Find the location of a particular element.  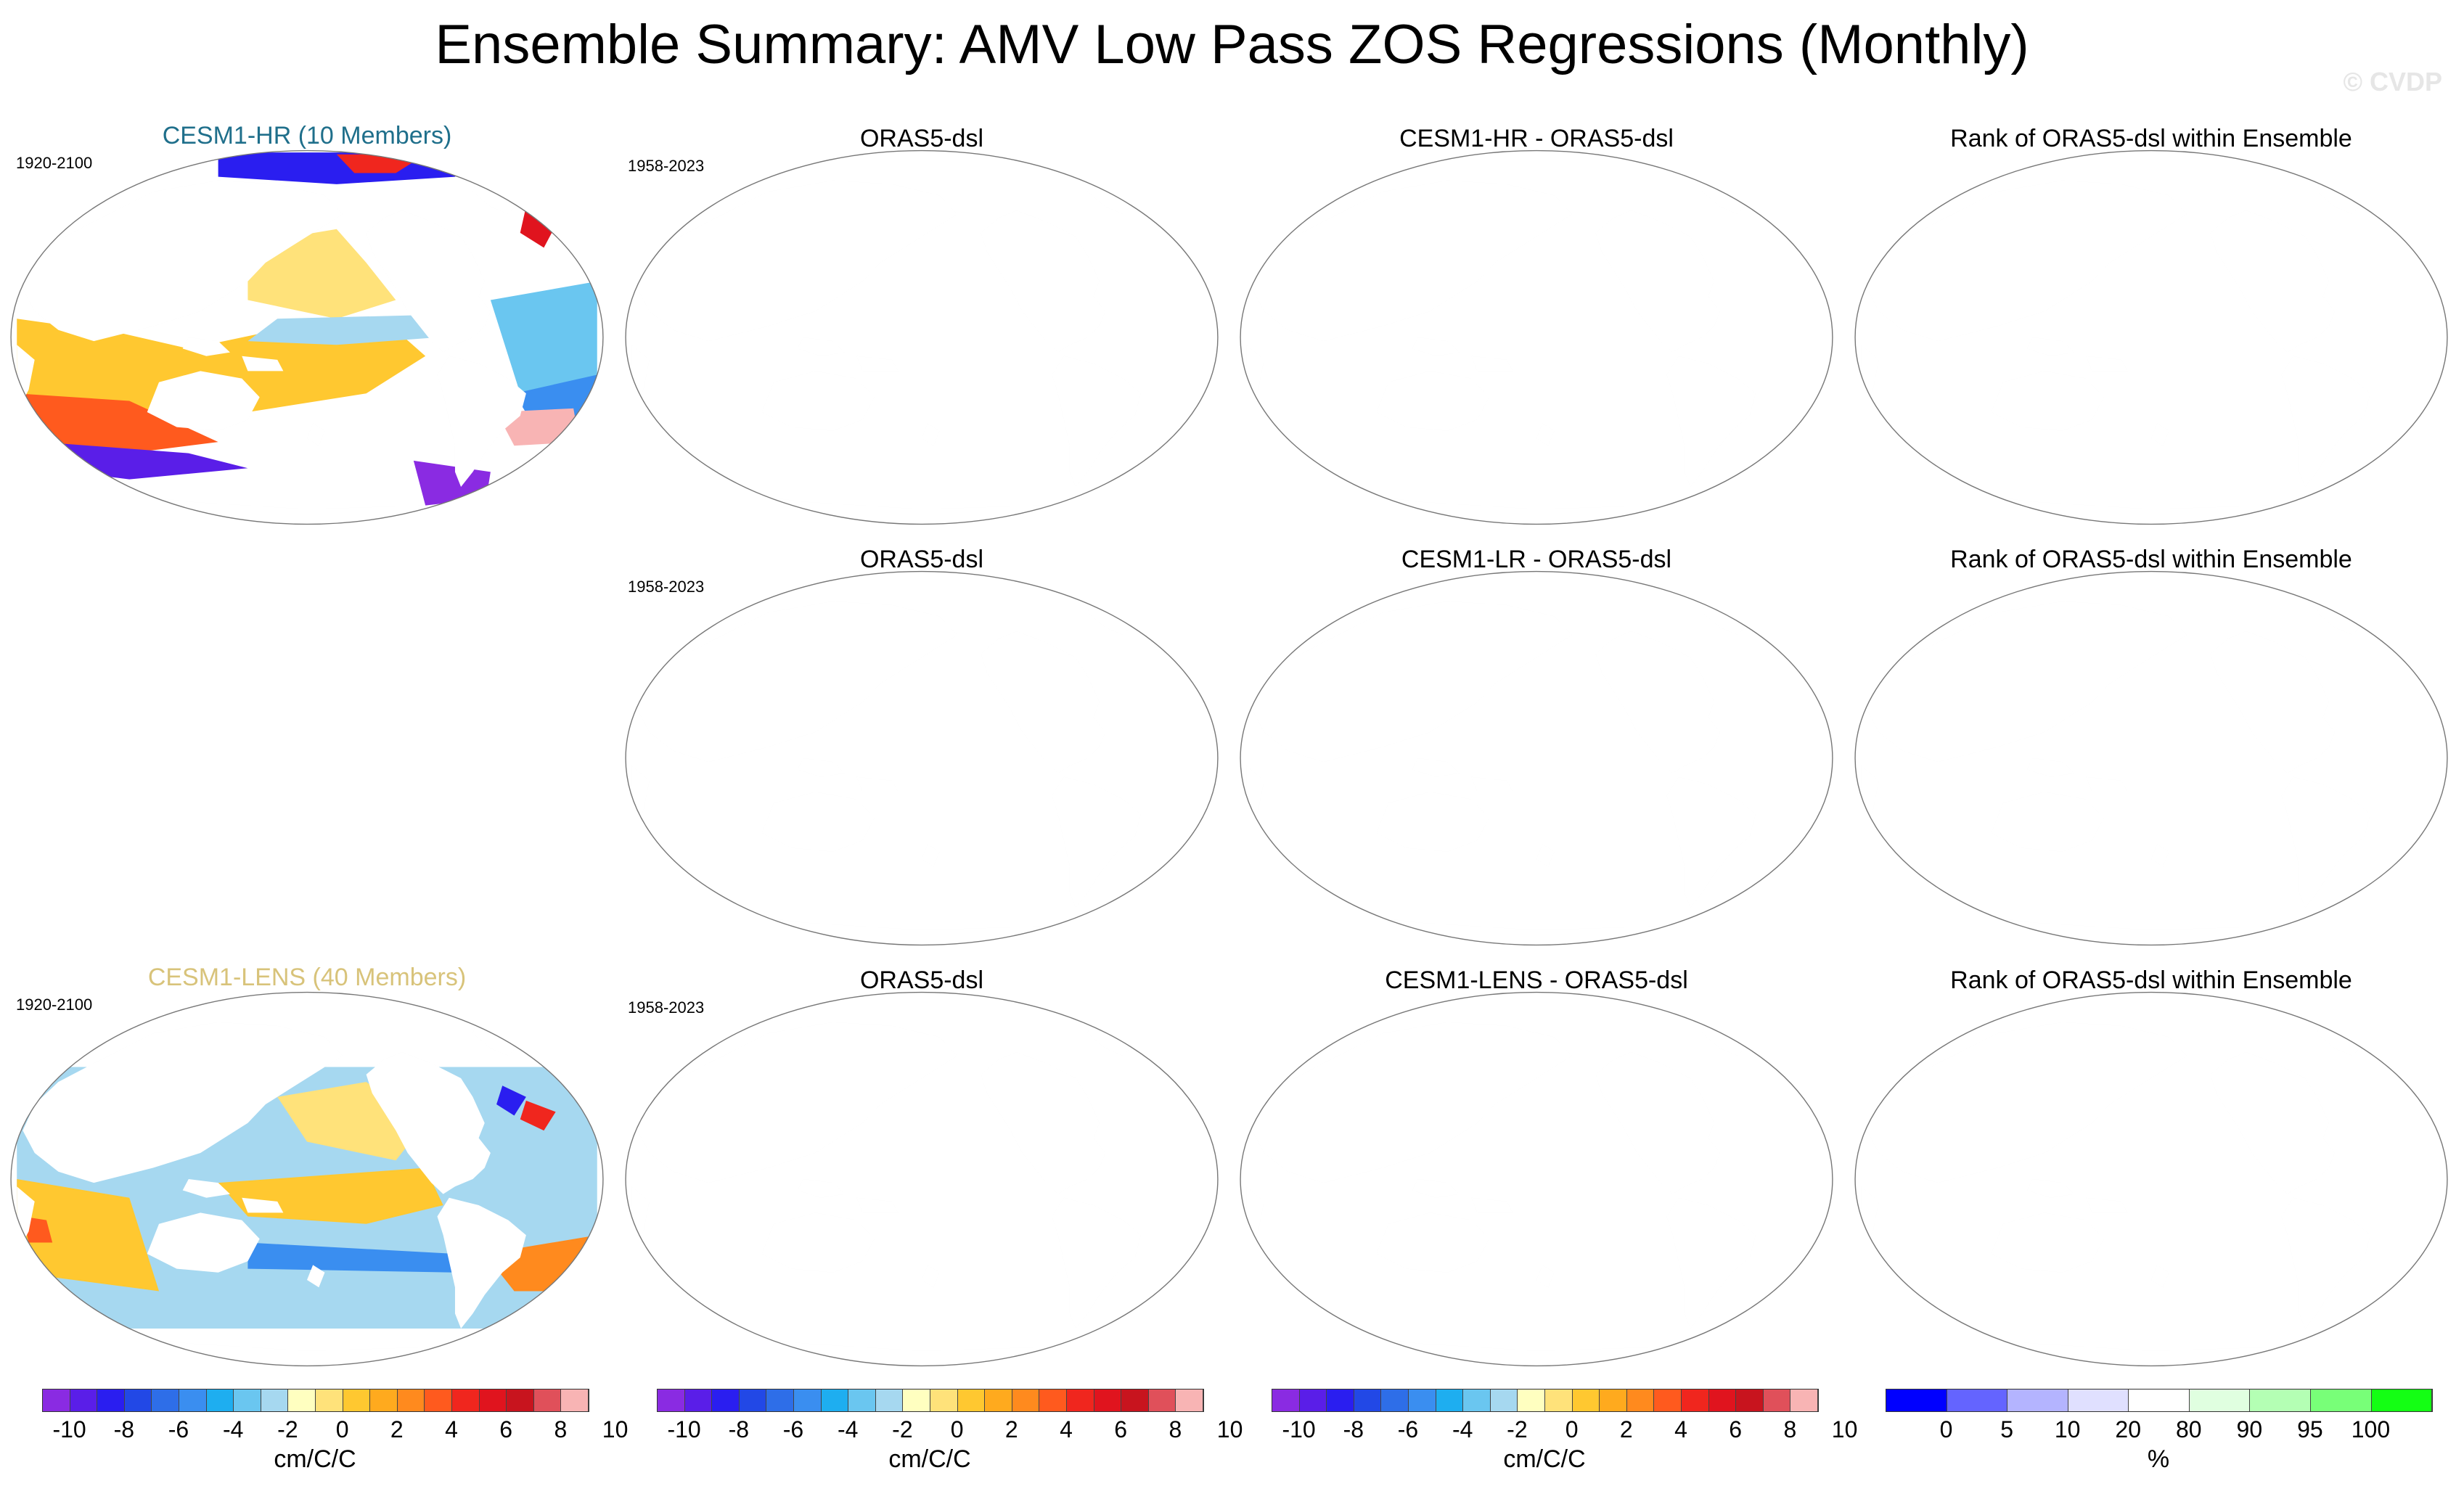

colorbar-tick-label: 95 is located at coordinates (2310, 1429).